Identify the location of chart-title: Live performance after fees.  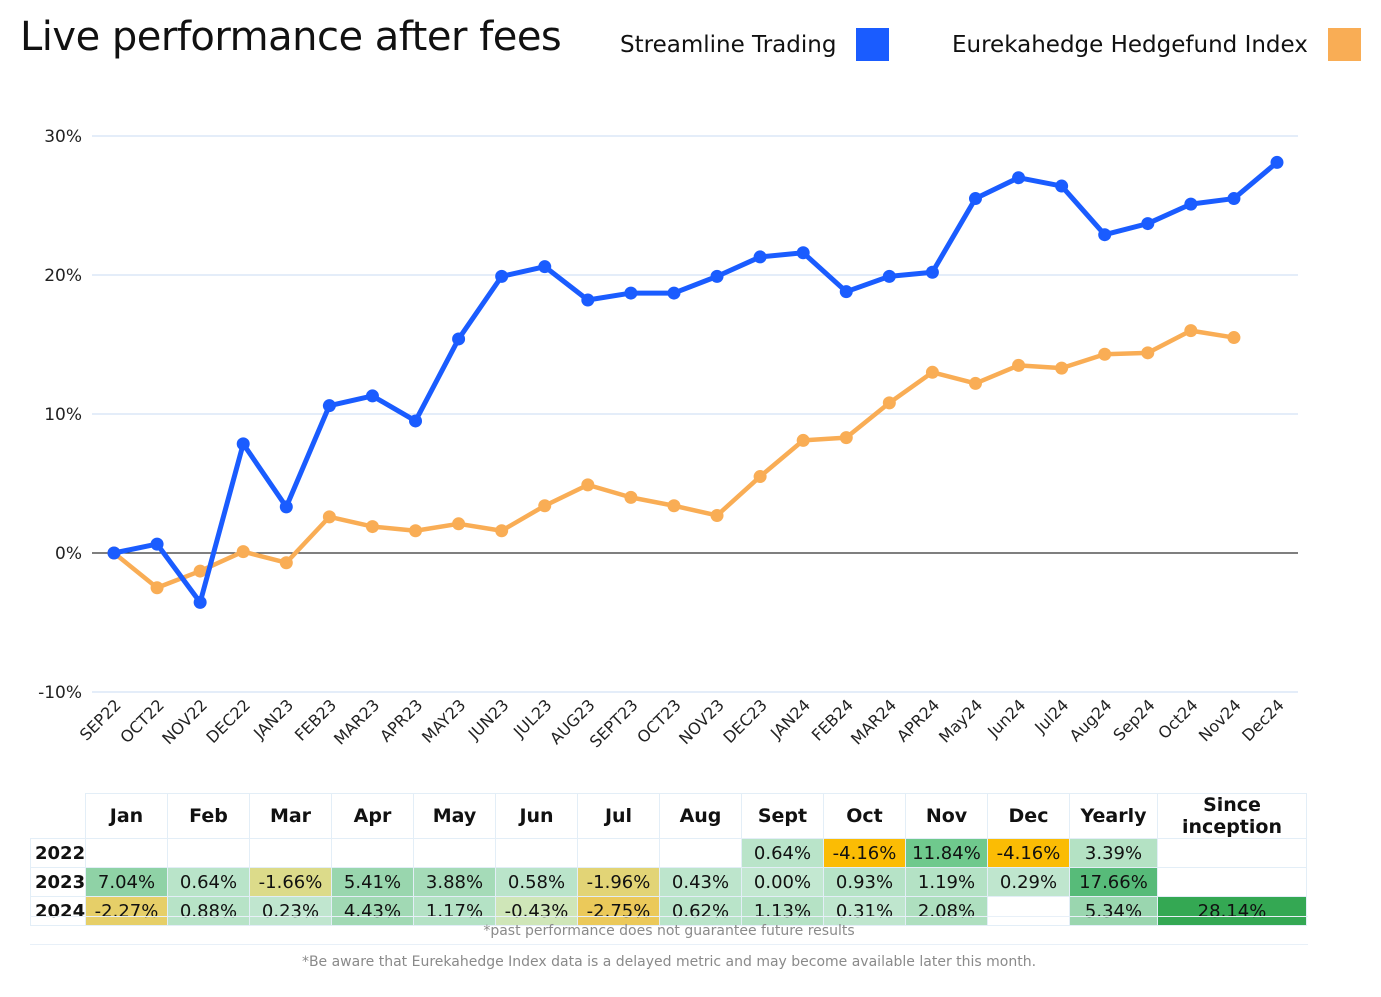
(291, 37).